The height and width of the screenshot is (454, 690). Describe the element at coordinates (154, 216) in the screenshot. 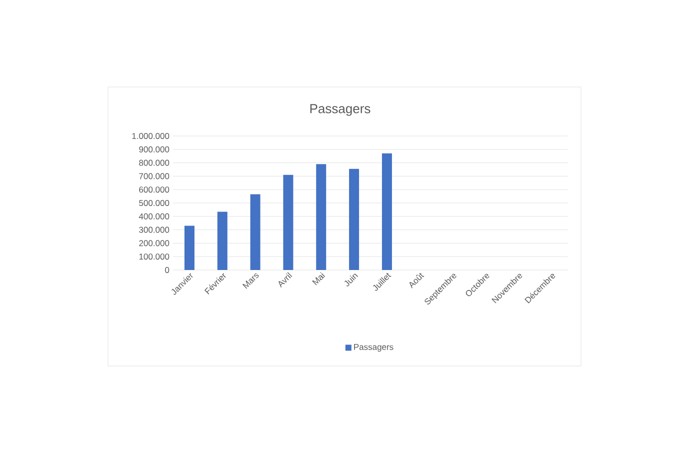

I see `y-tick-label: 400.000` at that location.